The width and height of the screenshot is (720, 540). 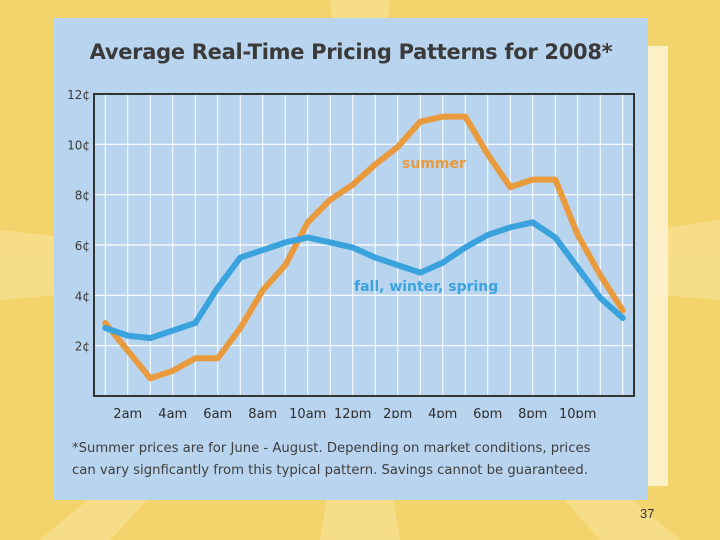 I want to click on x-tick-label: 10pm, so click(x=577, y=412).